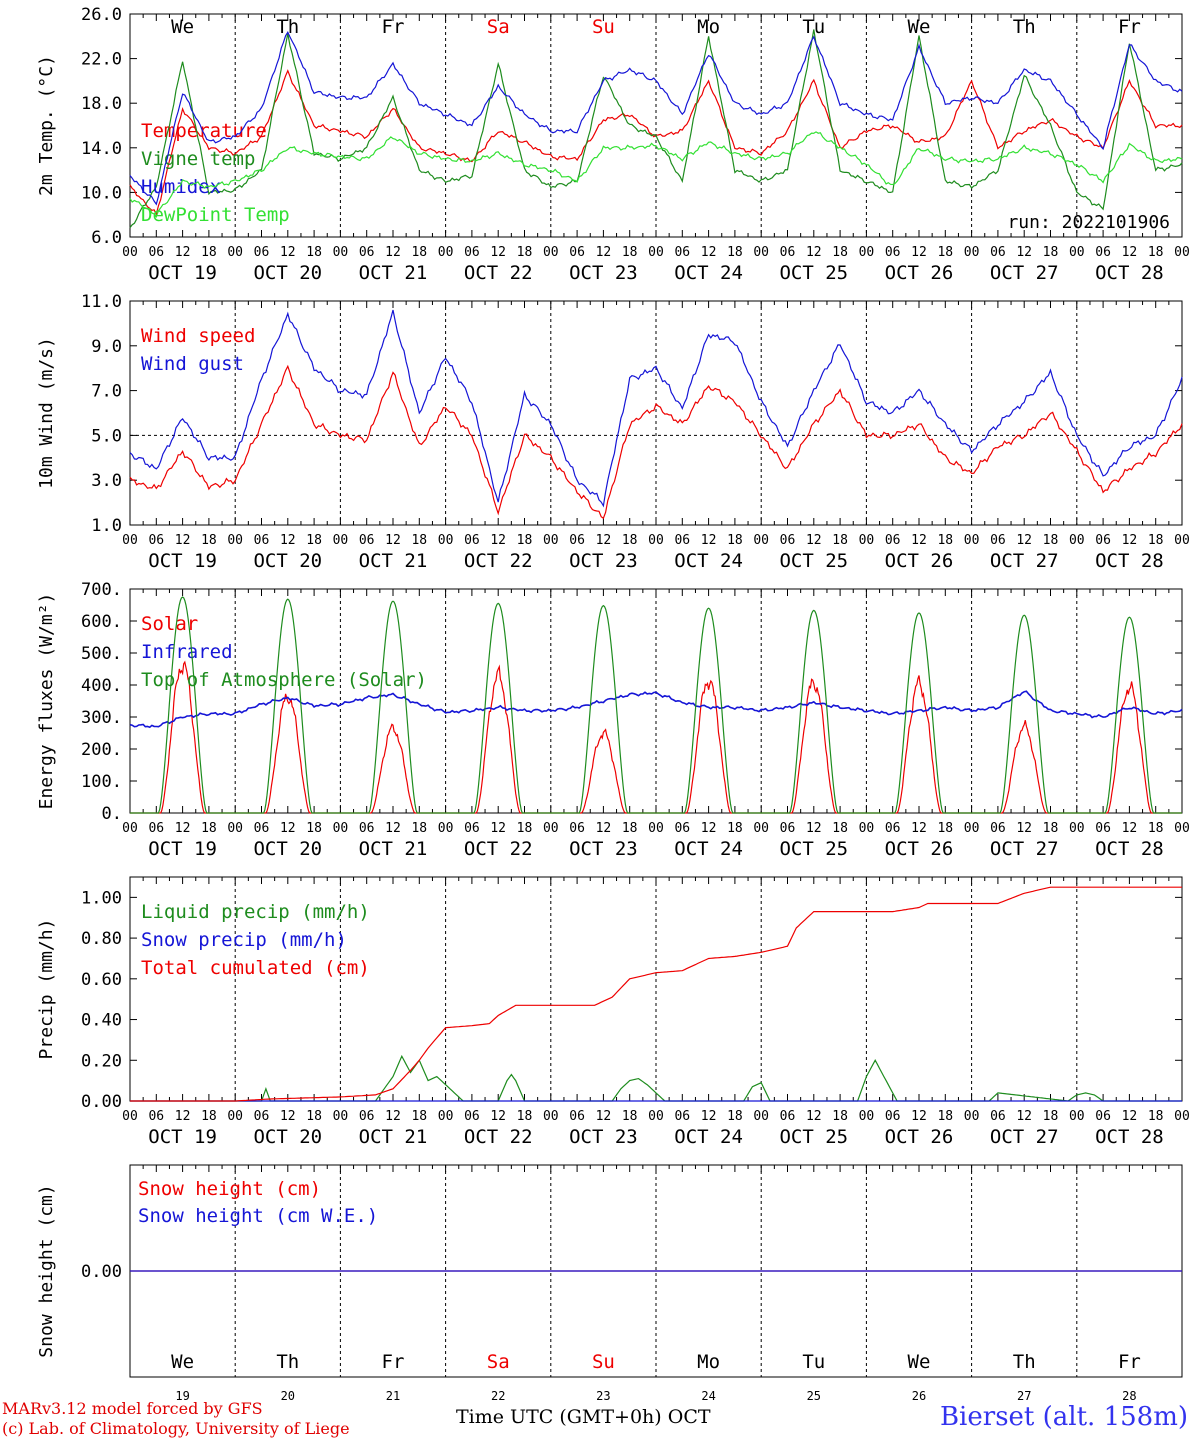  What do you see at coordinates (106, 481) in the screenshot?
I see `wind-ytick-label: 3.0` at bounding box center [106, 481].